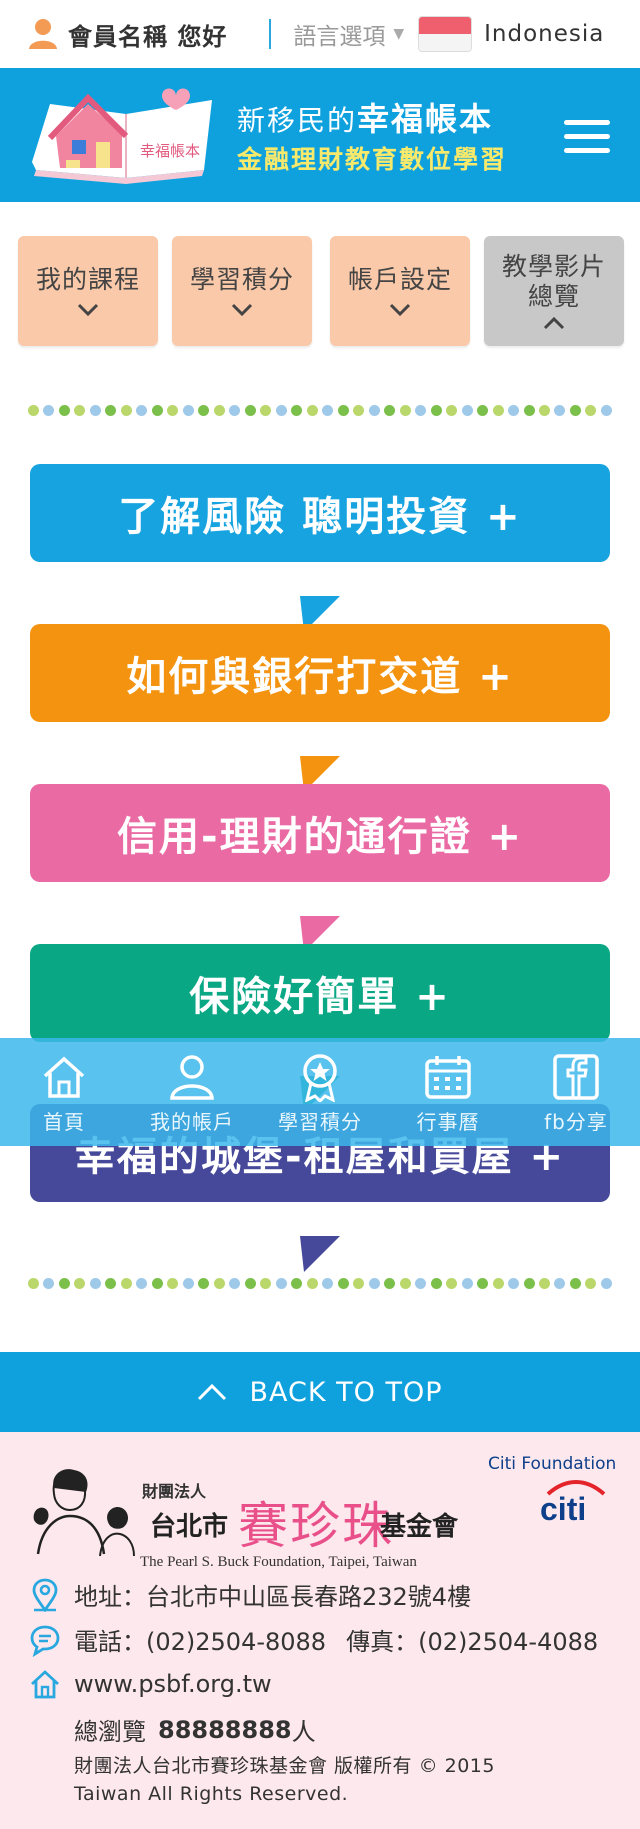 Image resolution: width=640 pixels, height=1829 pixels. I want to click on dotted-divider, so click(320, 1283).